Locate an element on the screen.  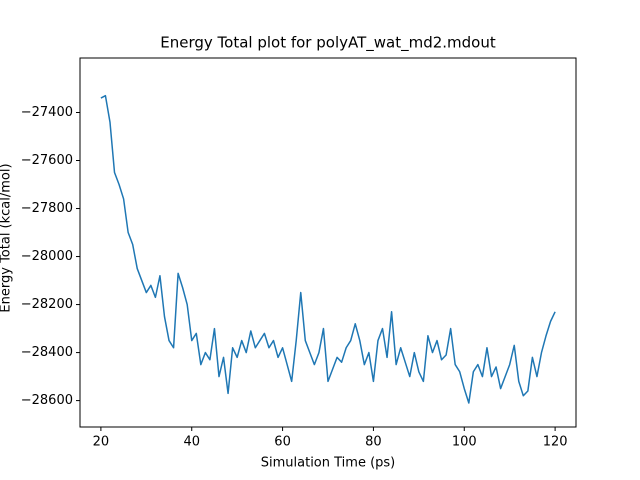
y-tick-label: −28400 is located at coordinates (47, 352).